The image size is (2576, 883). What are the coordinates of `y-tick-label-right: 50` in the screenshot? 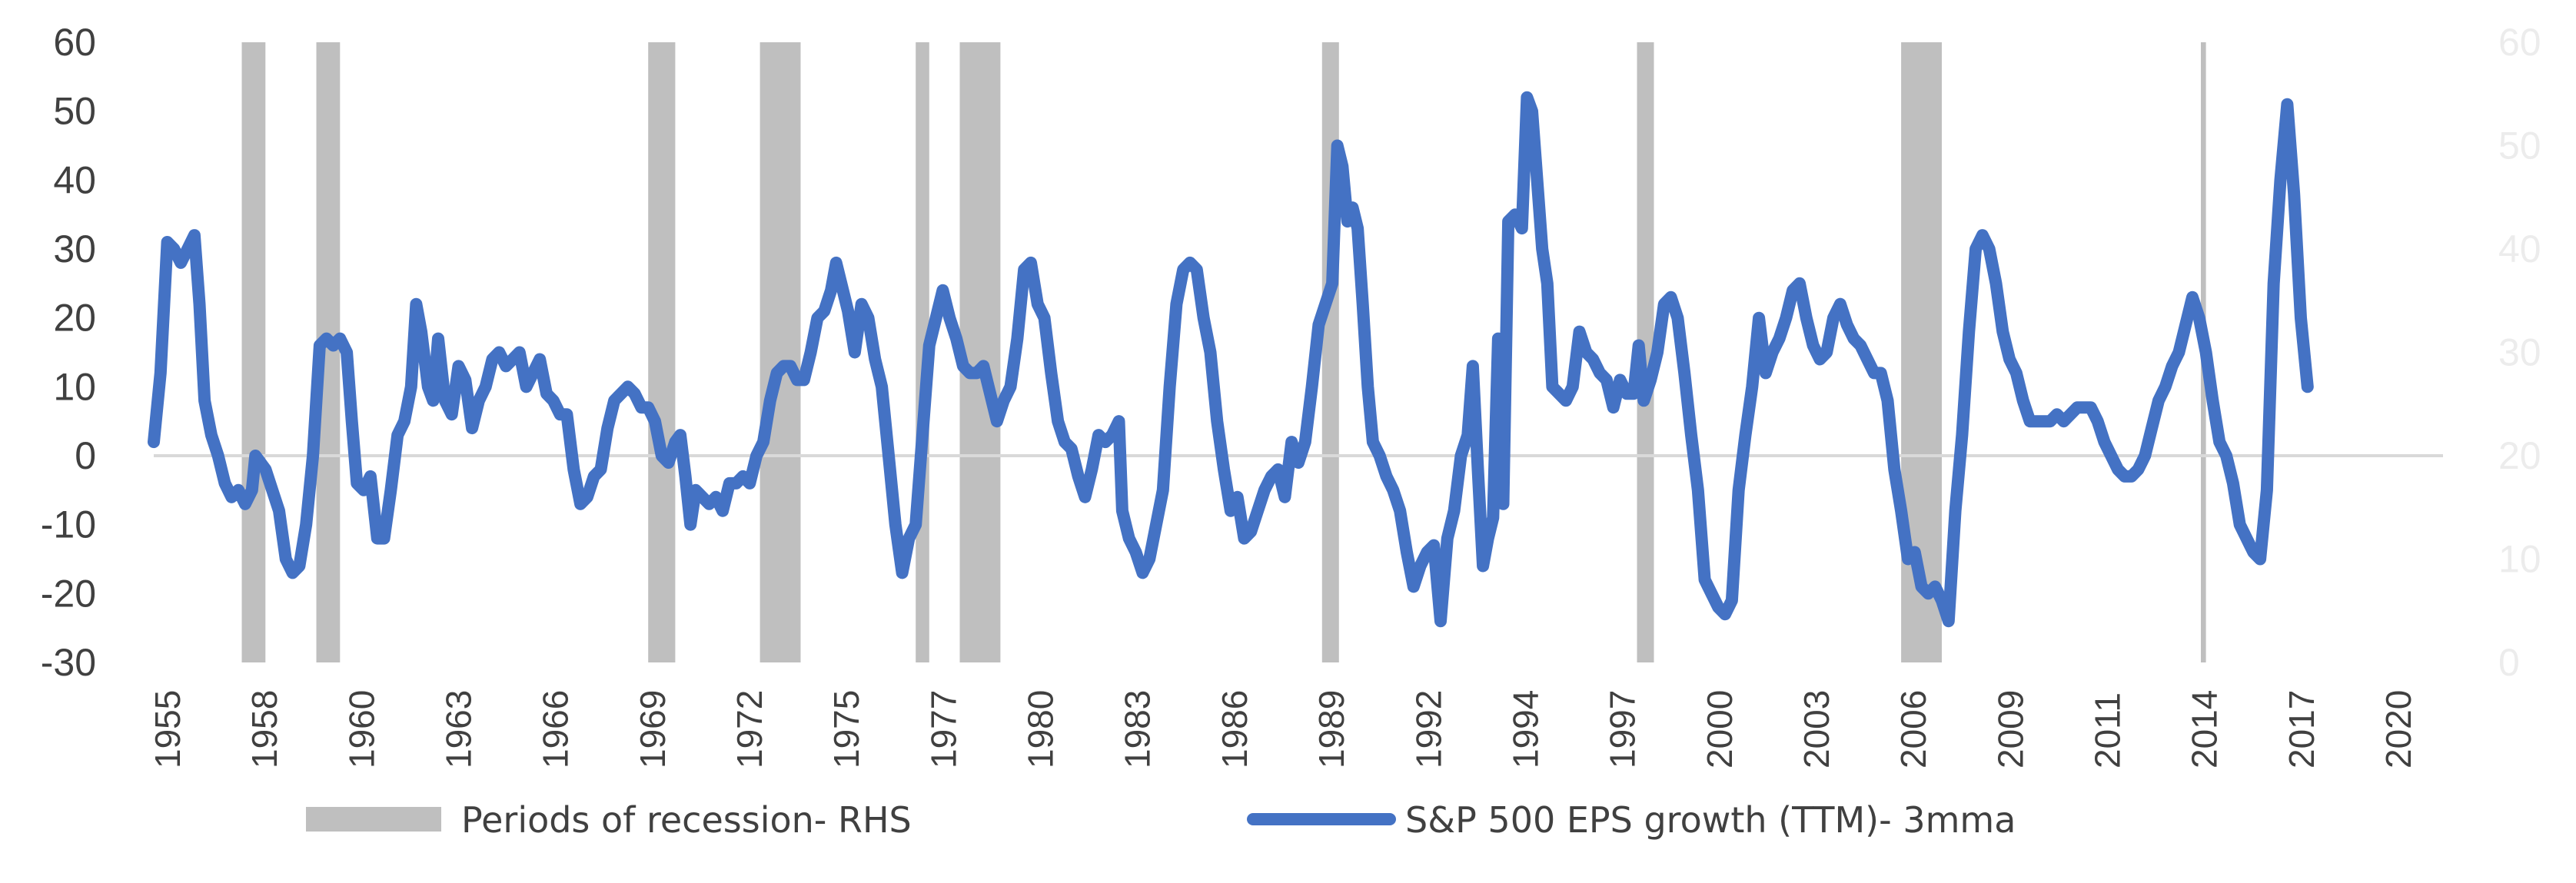 It's located at (2519, 146).